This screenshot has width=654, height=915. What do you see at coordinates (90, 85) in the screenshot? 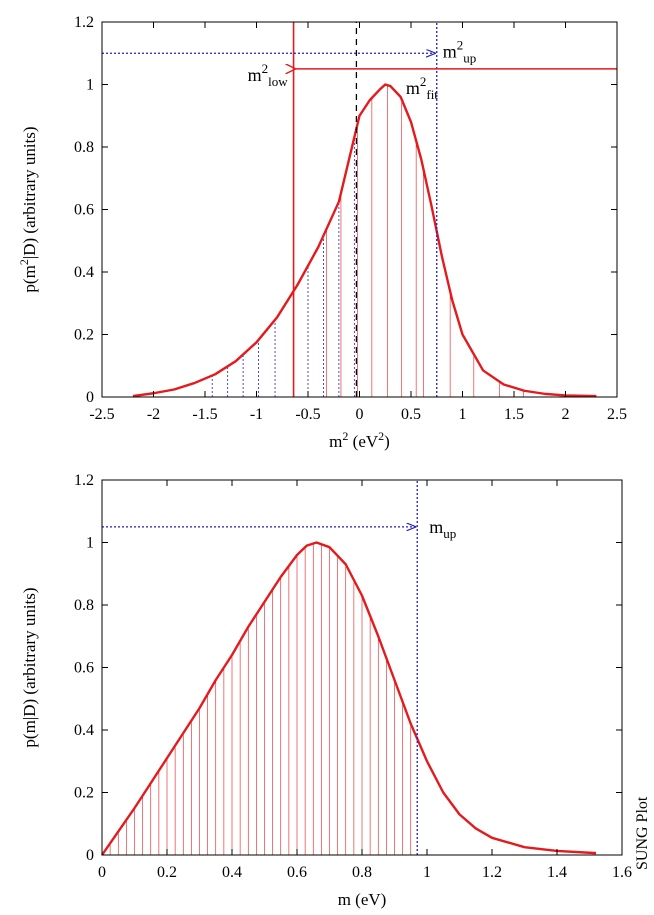
I see `top-y-tick-label: 1` at bounding box center [90, 85].